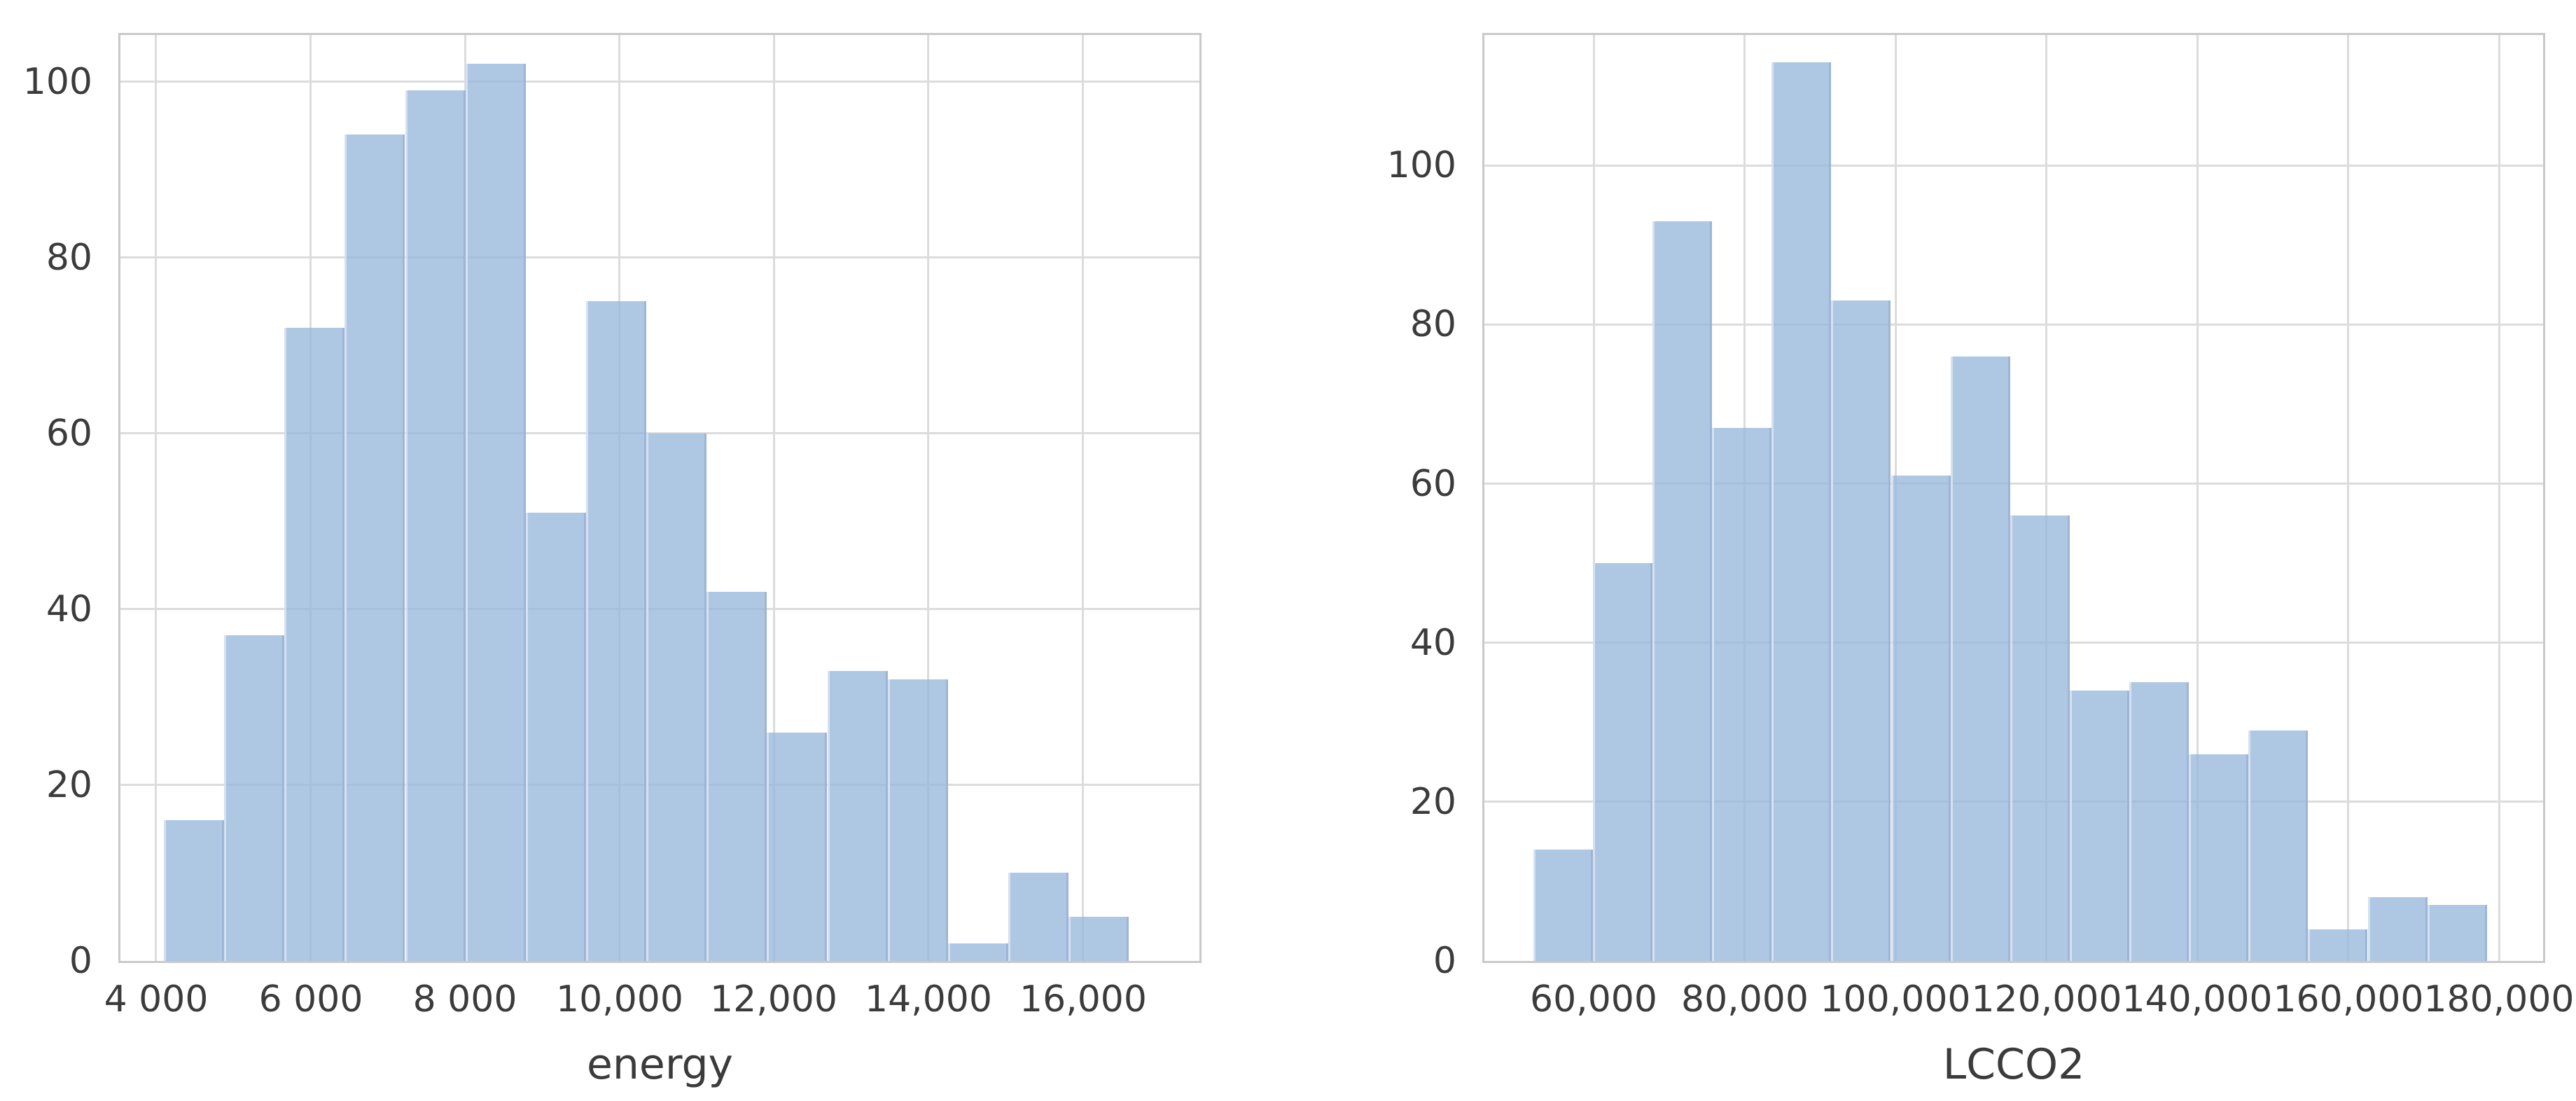  I want to click on x-tick-label: 6 000, so click(310, 999).